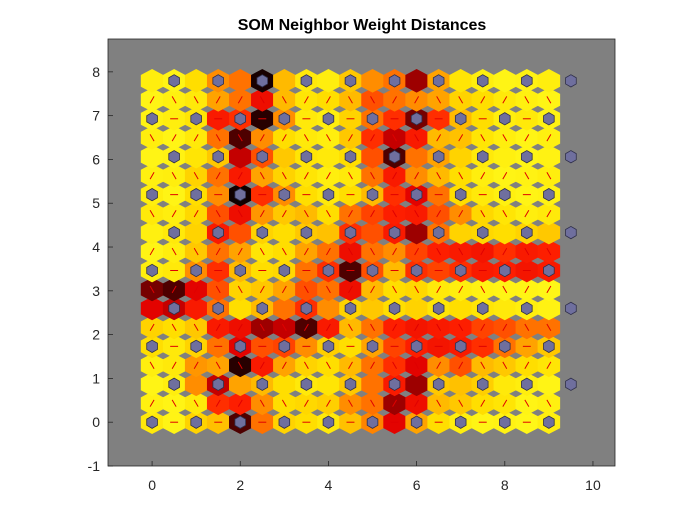 The height and width of the screenshot is (525, 700). Describe the element at coordinates (374, 477) in the screenshot. I see `x-axis: 0 2 4 6 8 10` at that location.